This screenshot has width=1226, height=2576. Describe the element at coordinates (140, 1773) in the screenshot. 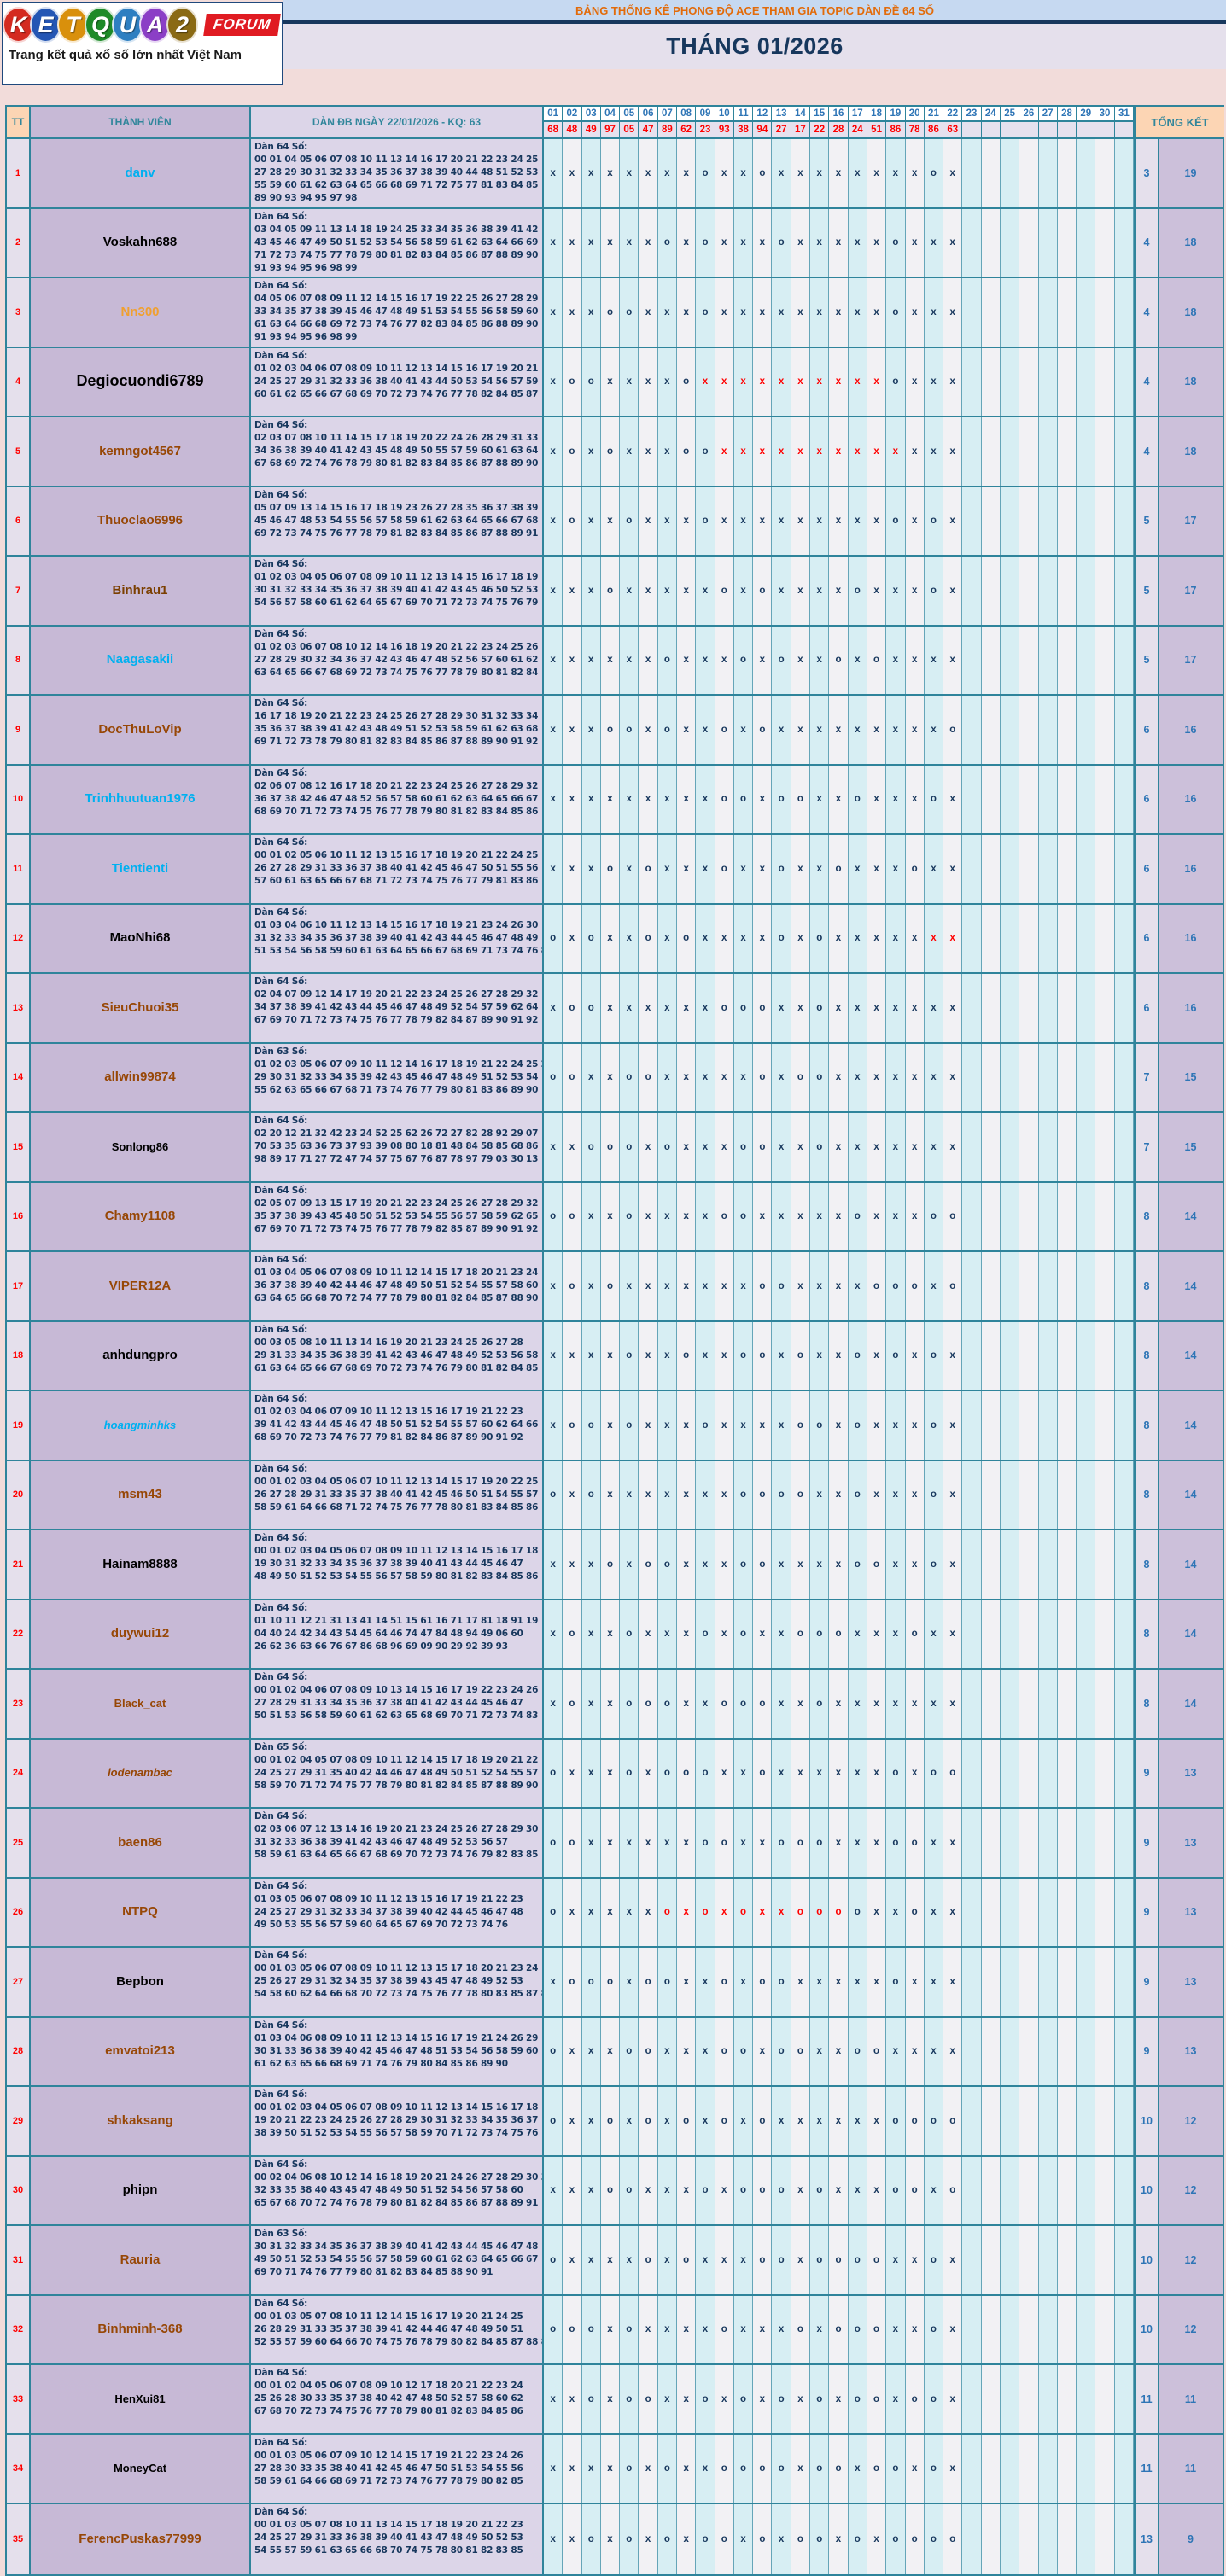

I see `member-name: lodenambac` at that location.